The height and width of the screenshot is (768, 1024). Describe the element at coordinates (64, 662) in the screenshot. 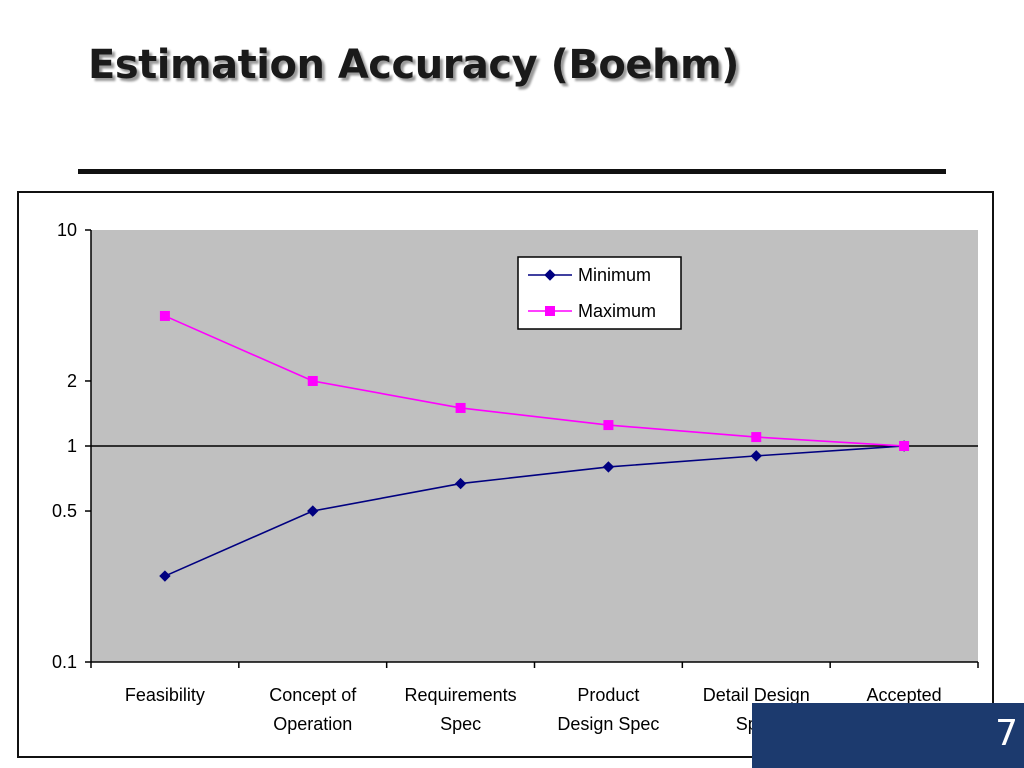

I see `y-tick-label: 0.1` at that location.